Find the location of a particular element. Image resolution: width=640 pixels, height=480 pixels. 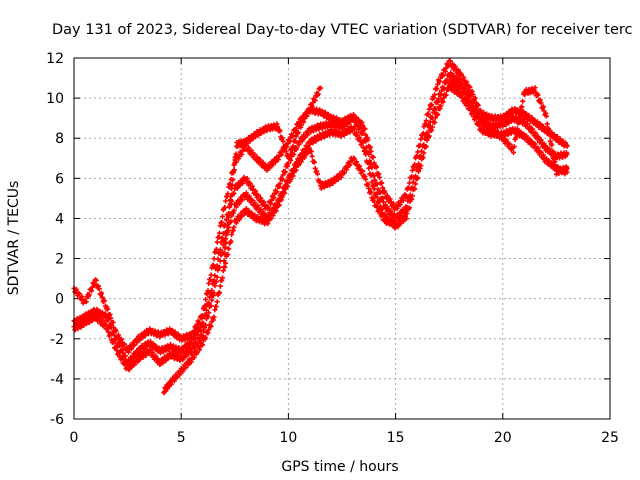

y-tick-label: 4 is located at coordinates (59, 219).